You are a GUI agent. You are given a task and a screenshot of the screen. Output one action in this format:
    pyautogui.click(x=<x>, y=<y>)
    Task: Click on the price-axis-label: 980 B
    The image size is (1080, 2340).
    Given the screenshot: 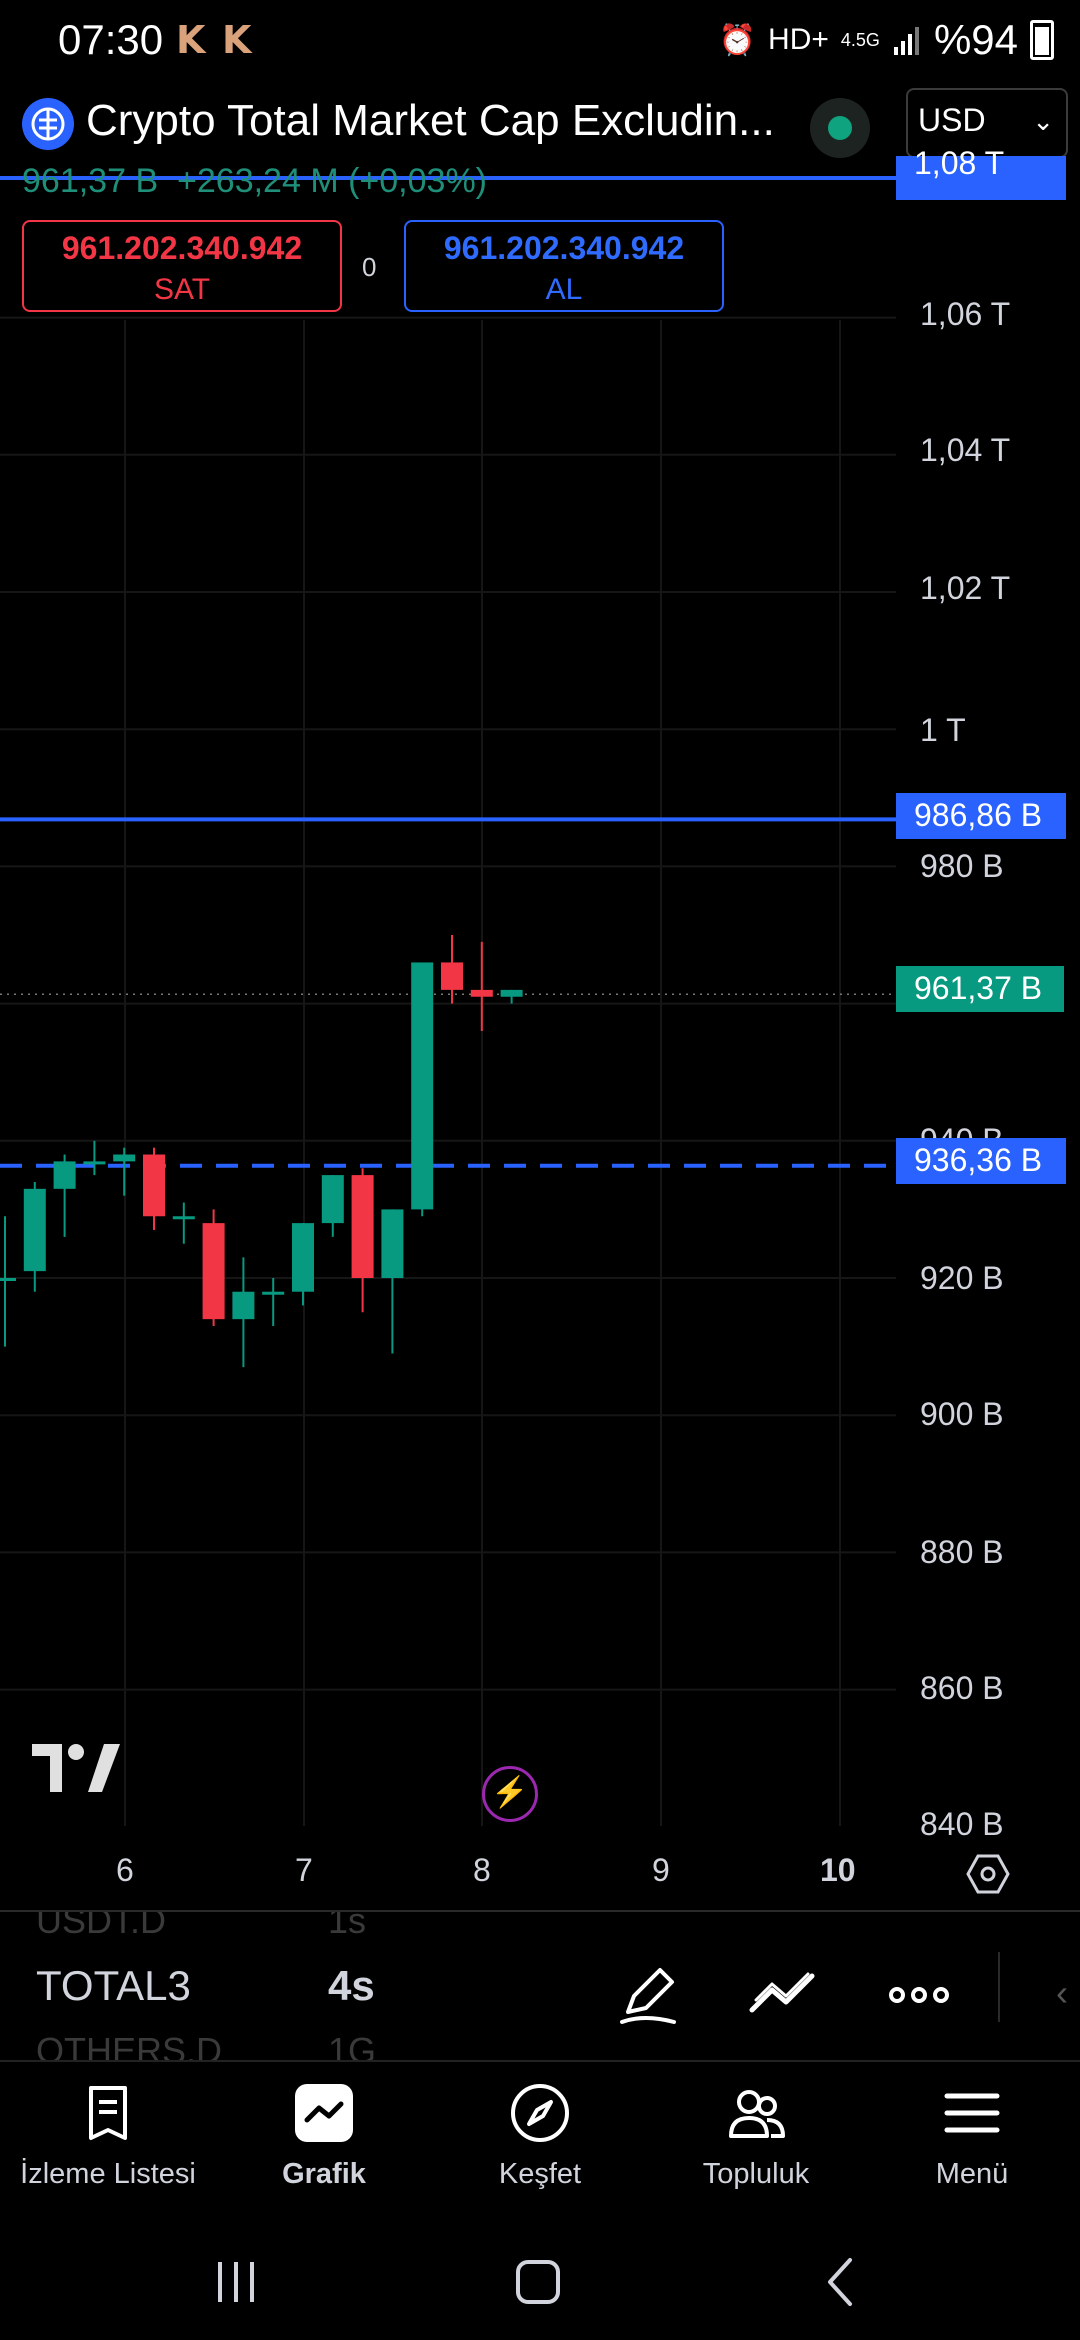 What is the action you would take?
    pyautogui.click(x=962, y=866)
    